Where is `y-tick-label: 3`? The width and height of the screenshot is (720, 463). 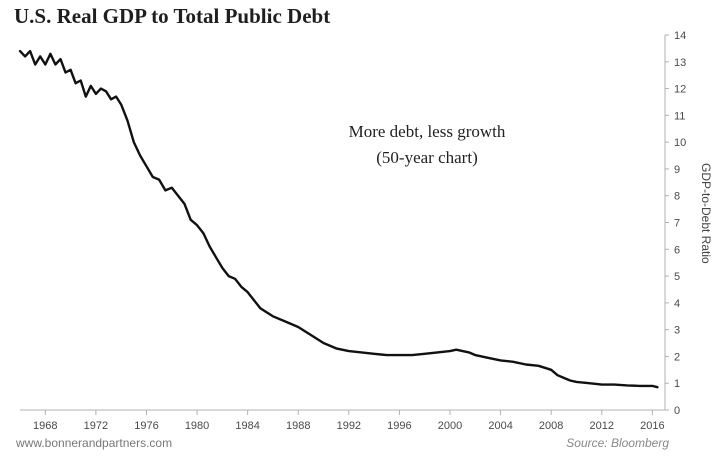
y-tick-label: 3 is located at coordinates (677, 331).